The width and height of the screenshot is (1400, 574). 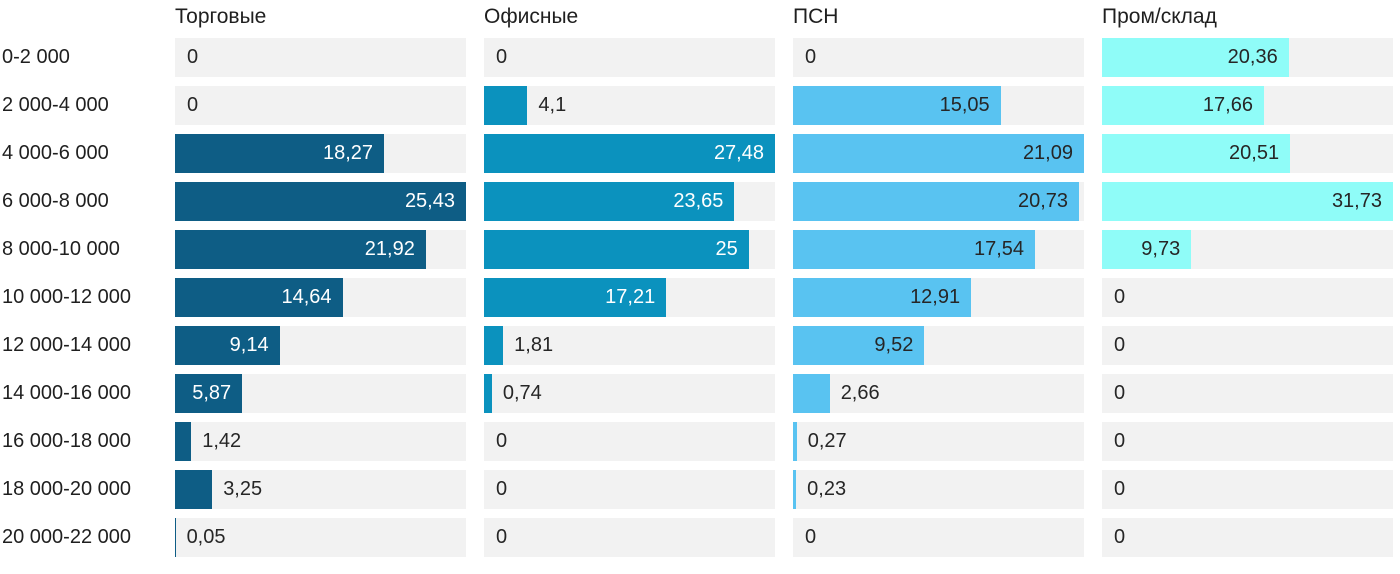 I want to click on chart-cell: 20,73, so click(x=938, y=201).